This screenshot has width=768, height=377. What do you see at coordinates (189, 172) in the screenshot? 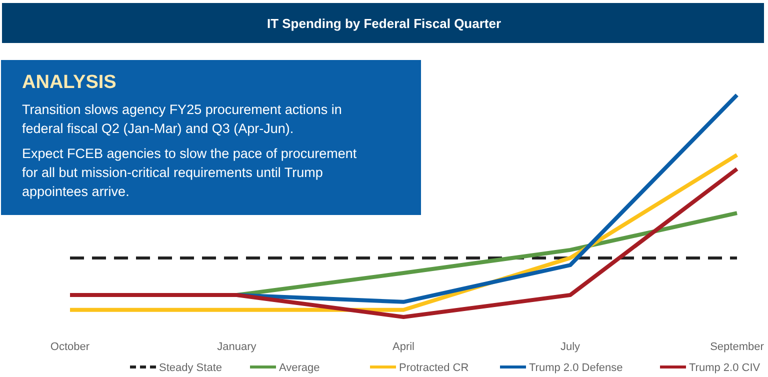
I see `annotation: Expect FCEB agencies to slow the pace of procurement for all but mission-critical requirements until Trump appointees arrive.` at bounding box center [189, 172].